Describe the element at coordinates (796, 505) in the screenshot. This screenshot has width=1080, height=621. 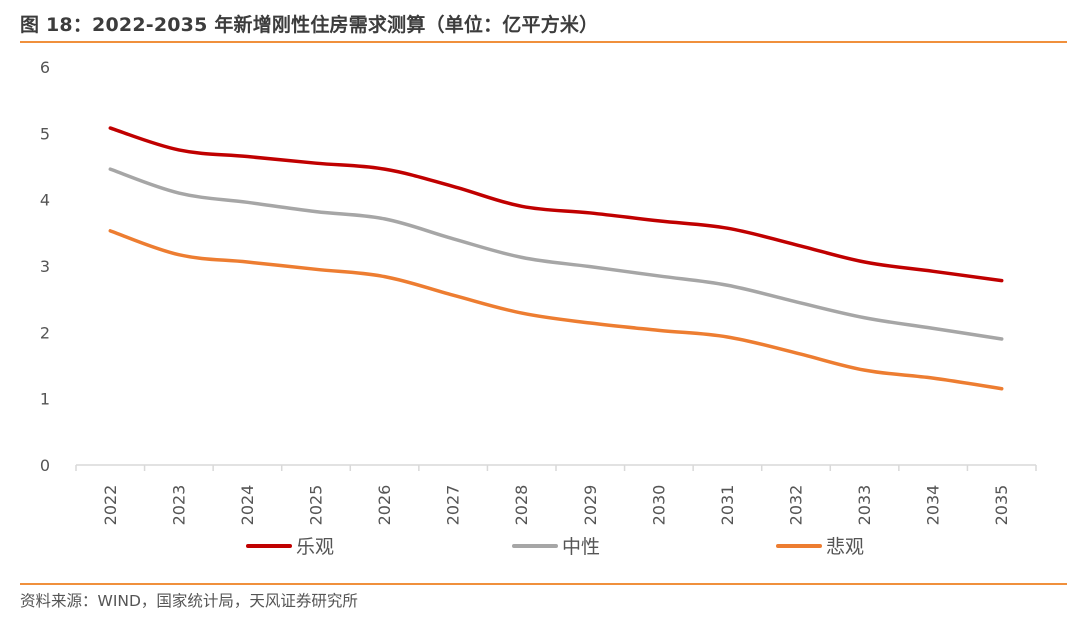
I see `x-tick-label: 2032` at that location.